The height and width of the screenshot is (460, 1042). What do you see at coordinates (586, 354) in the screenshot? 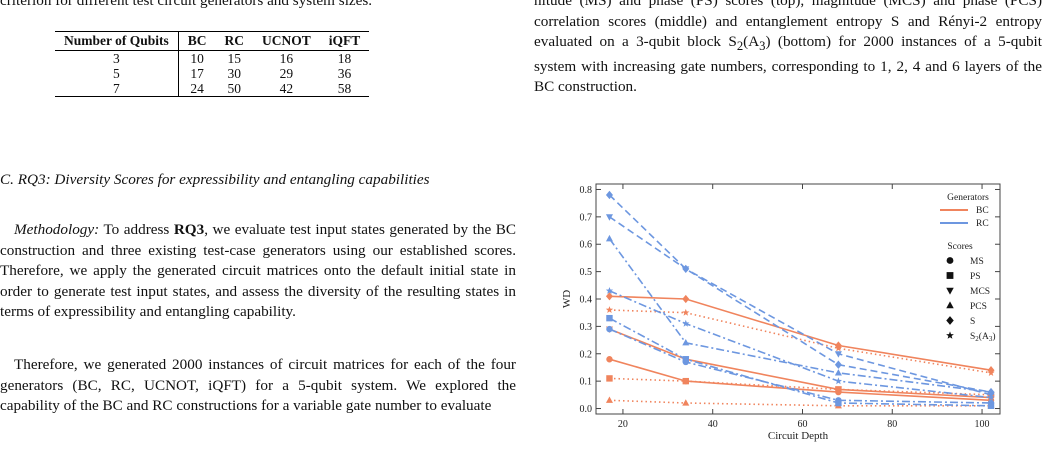
I see `y-tick-label: 0.2` at bounding box center [586, 354].